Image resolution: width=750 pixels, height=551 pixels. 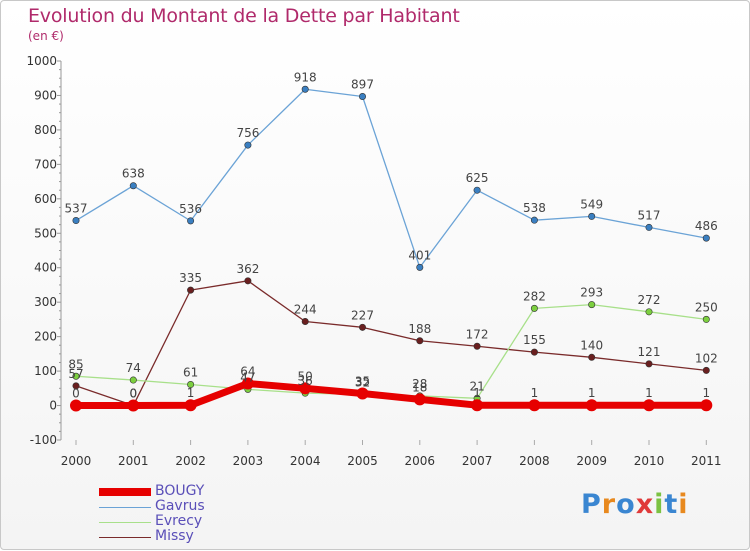 I want to click on x-tick-label: 2003, so click(x=248, y=461).